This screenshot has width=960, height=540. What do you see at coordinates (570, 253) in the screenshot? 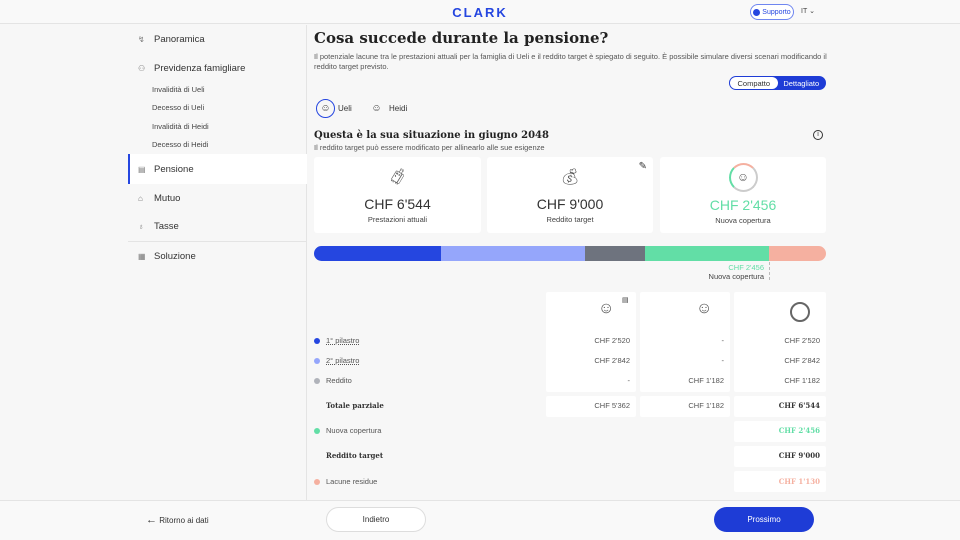
I see `coverage-bar` at bounding box center [570, 253].